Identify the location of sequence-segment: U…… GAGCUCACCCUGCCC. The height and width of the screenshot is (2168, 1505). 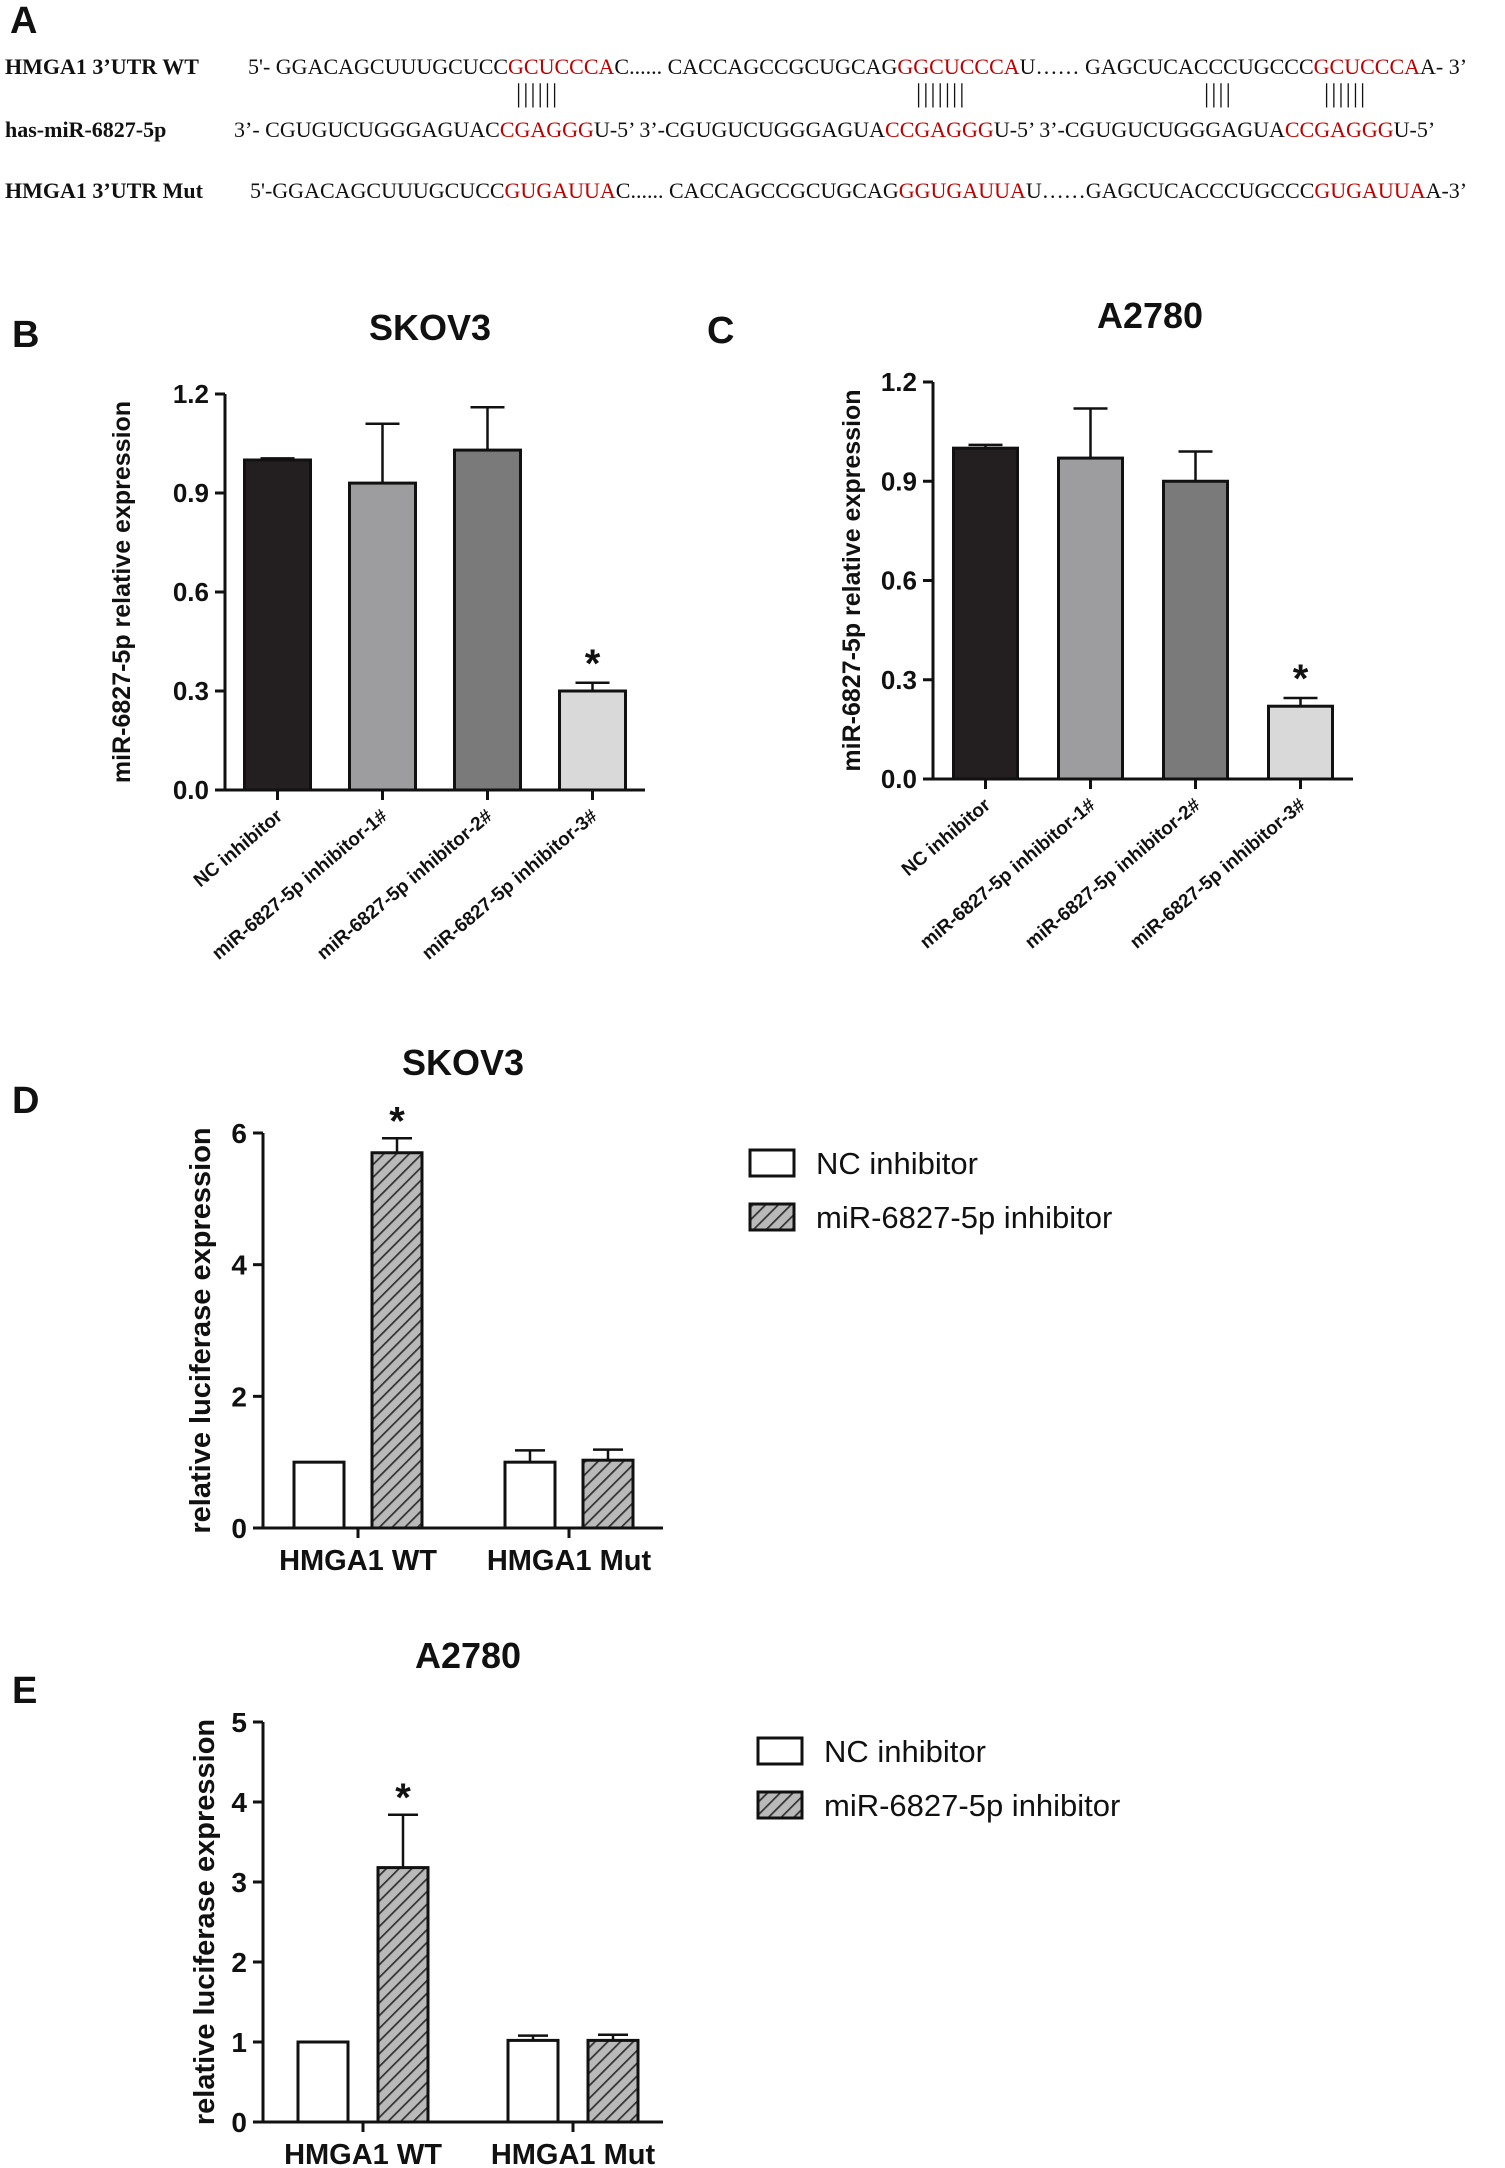
(1166, 66).